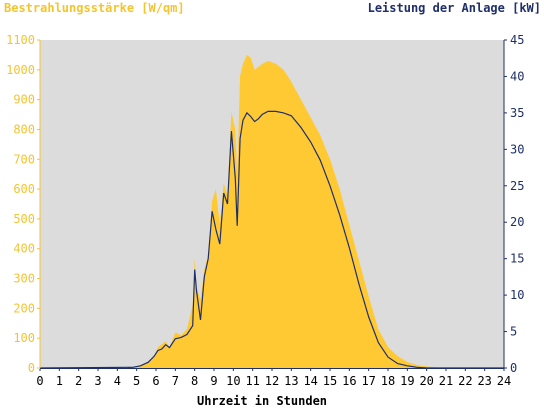 The image size is (544, 408). Describe the element at coordinates (252, 381) in the screenshot. I see `x-tick-label: 11` at that location.